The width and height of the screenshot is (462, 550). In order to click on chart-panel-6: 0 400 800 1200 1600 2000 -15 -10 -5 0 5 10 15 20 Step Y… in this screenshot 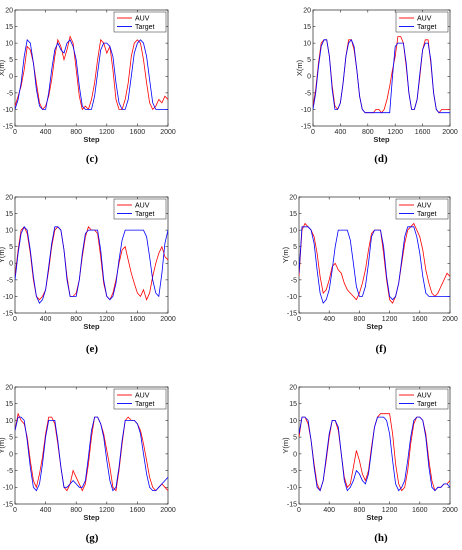, I will do `click(369, 464)`.